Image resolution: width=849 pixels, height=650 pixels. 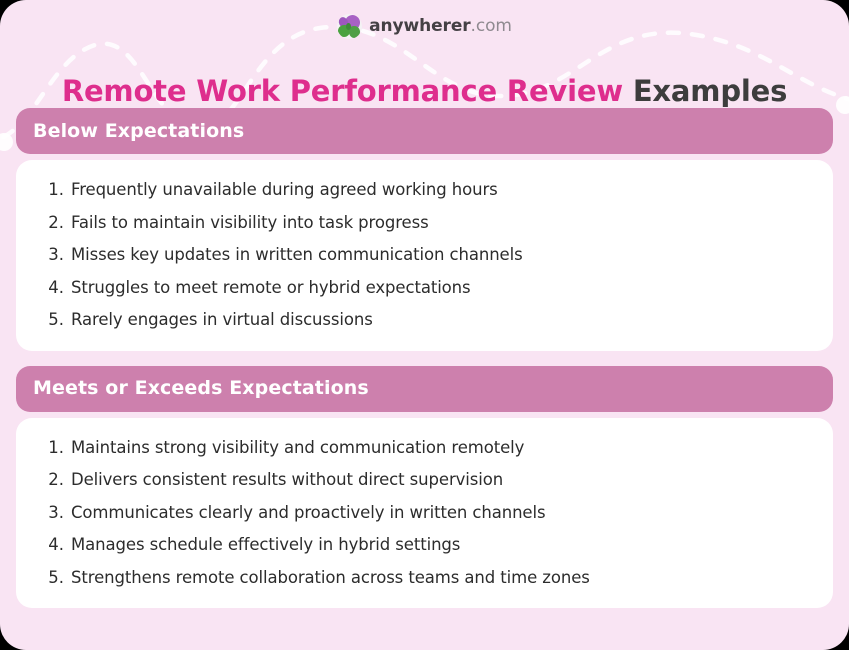 What do you see at coordinates (424, 320) in the screenshot?
I see `list-item: 5. Rarely engages in virtual discussions` at bounding box center [424, 320].